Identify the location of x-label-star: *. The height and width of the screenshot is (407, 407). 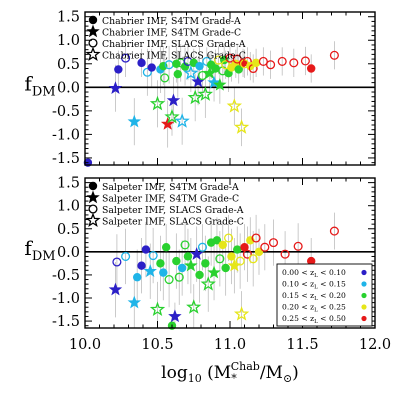
(234, 378).